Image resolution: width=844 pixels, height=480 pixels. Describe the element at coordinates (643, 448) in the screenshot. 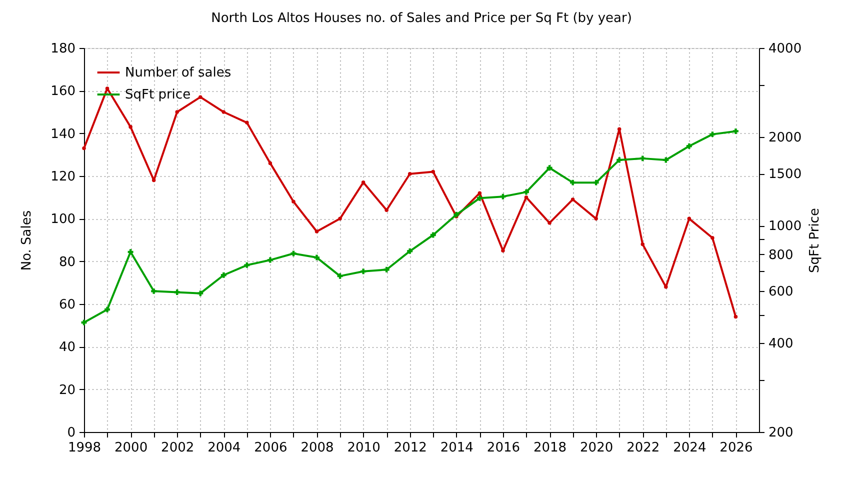

I see `x-tick-label: 2022` at that location.